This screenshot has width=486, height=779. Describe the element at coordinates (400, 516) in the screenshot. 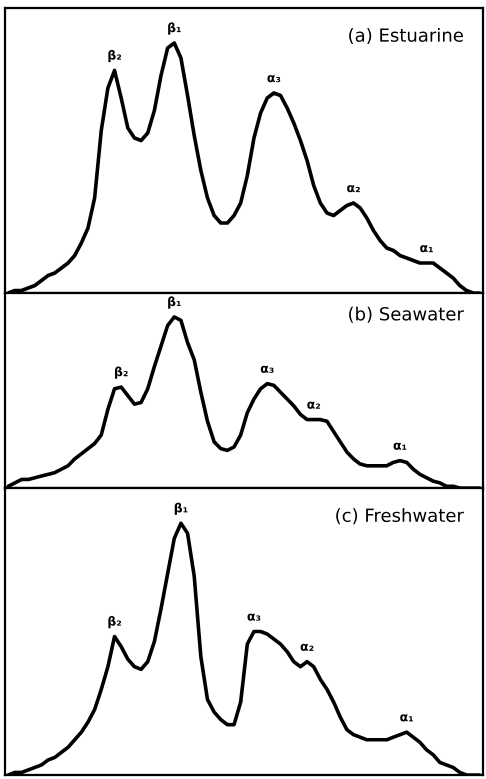

I see `chart-title: (c) Freshwater` at that location.